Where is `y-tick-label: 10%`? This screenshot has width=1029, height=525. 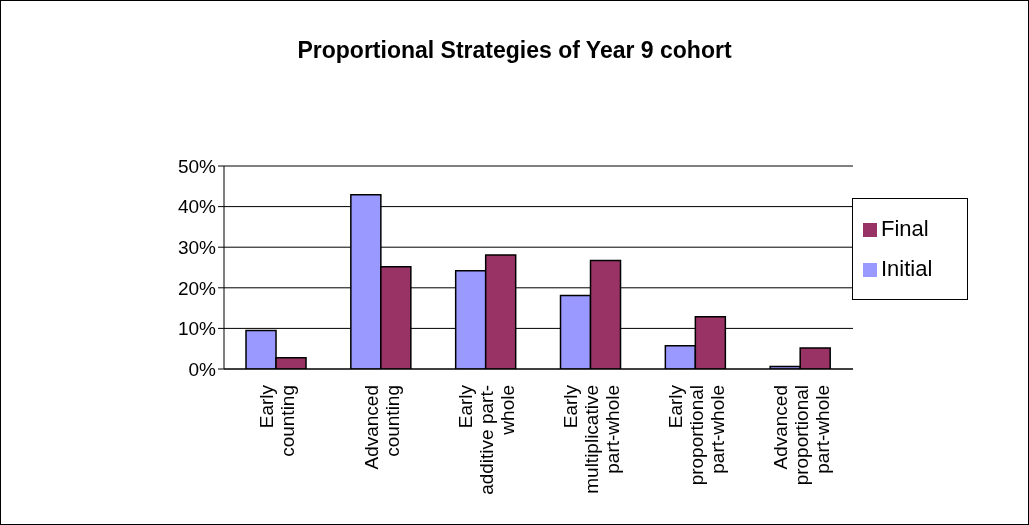
y-tick-label: 10% is located at coordinates (197, 329).